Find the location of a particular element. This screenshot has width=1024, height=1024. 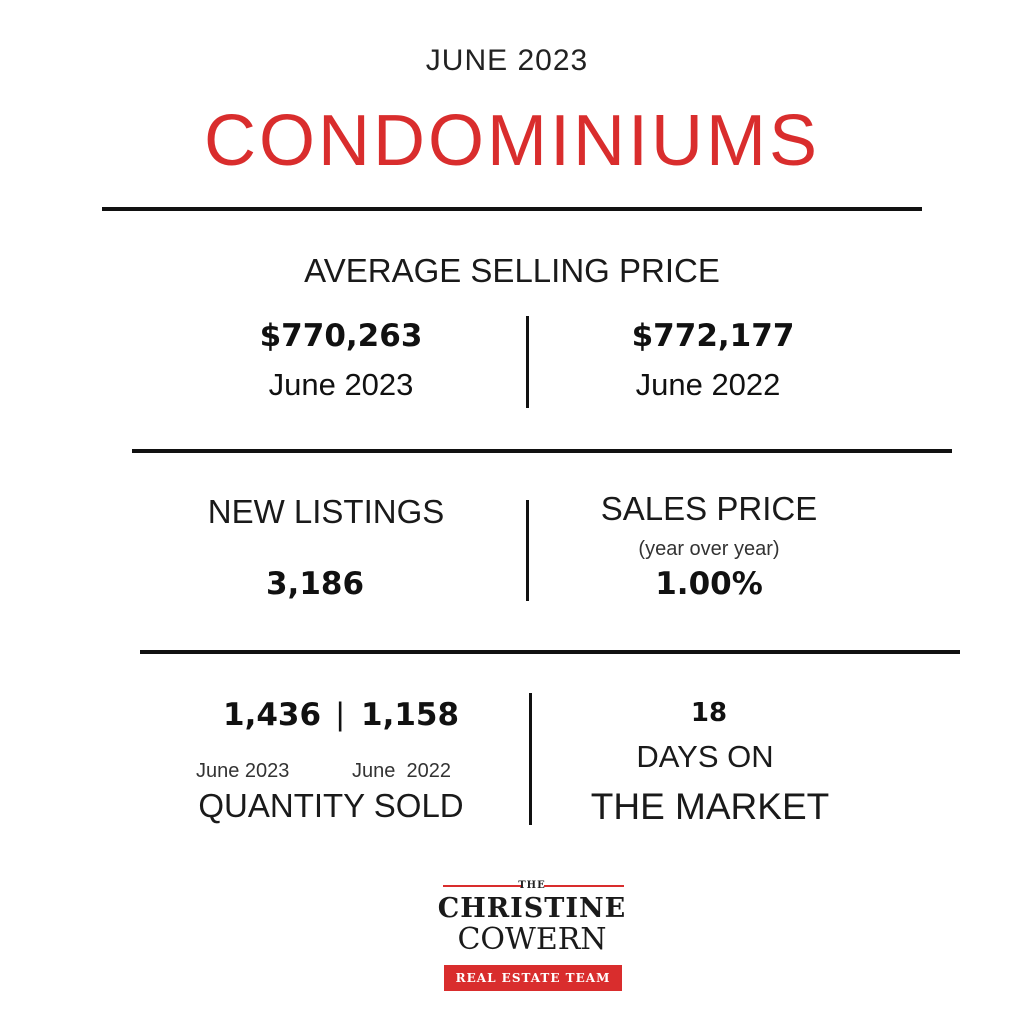

page-title: CONDOMINIUMS is located at coordinates (512, 141).